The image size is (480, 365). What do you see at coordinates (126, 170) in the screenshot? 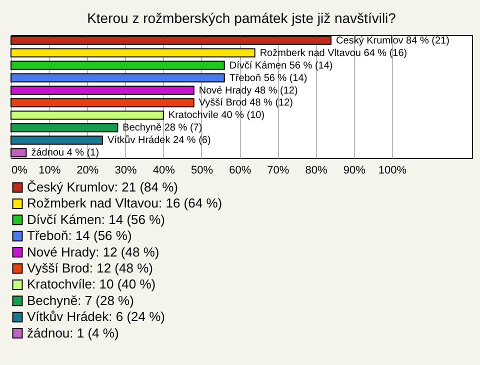
I see `x-tick-label: 30%` at bounding box center [126, 170].